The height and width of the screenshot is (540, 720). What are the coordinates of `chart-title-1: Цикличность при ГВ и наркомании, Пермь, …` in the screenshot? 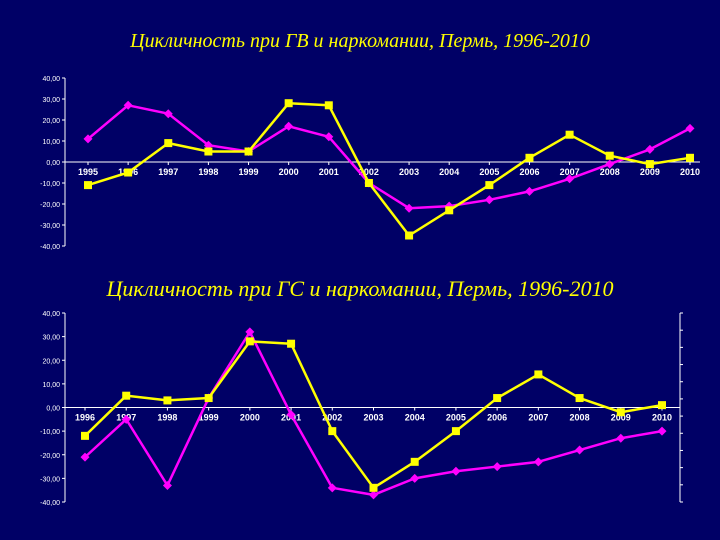 It's located at (360, 41).